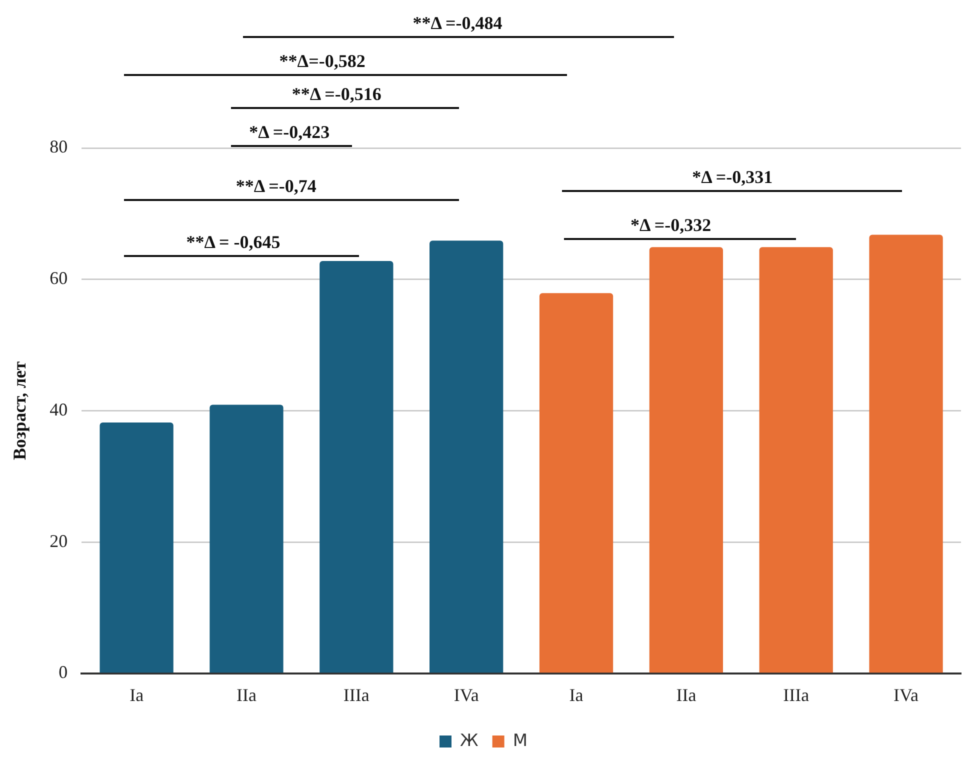 Image resolution: width=963 pixels, height=760 pixels. Describe the element at coordinates (289, 132) in the screenshot. I see `text: *Δ =-0,423` at that location.